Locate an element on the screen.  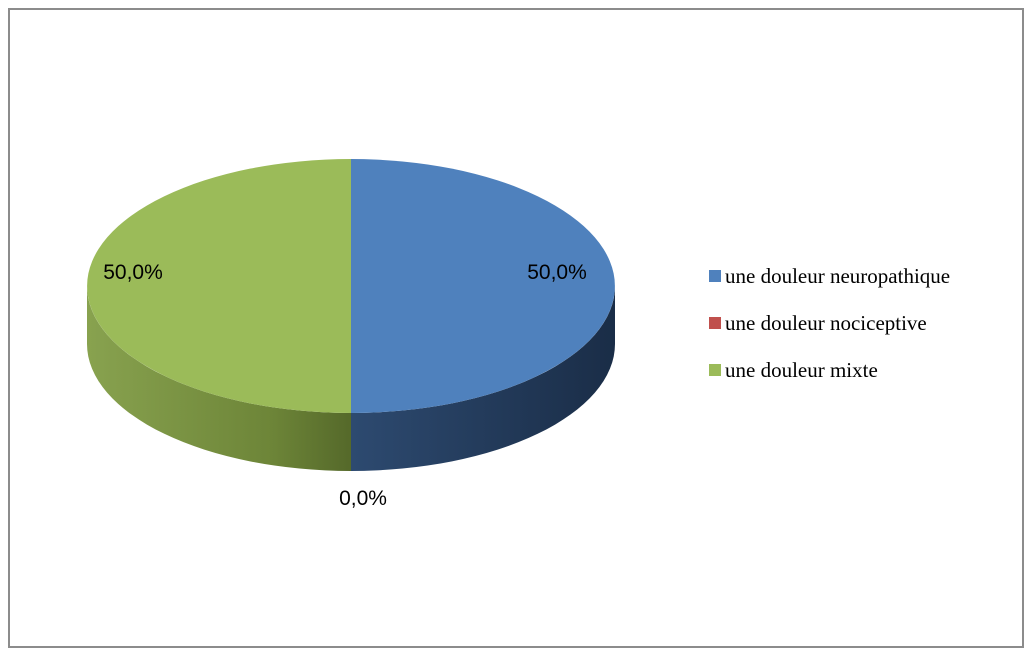
legend-swatch-mixte is located at coordinates (715, 370).